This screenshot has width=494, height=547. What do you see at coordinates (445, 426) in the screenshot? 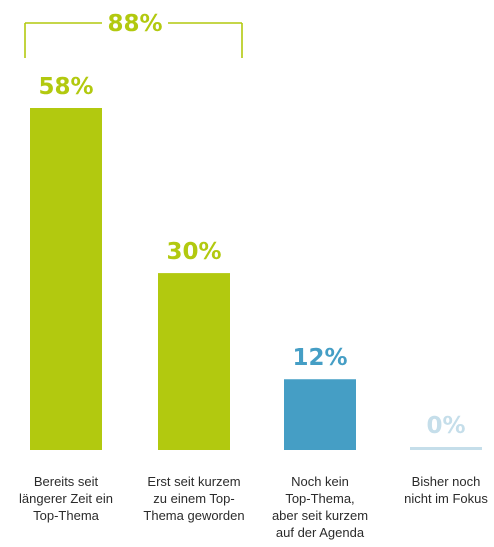
I see `value-label-4: 0%` at bounding box center [445, 426].